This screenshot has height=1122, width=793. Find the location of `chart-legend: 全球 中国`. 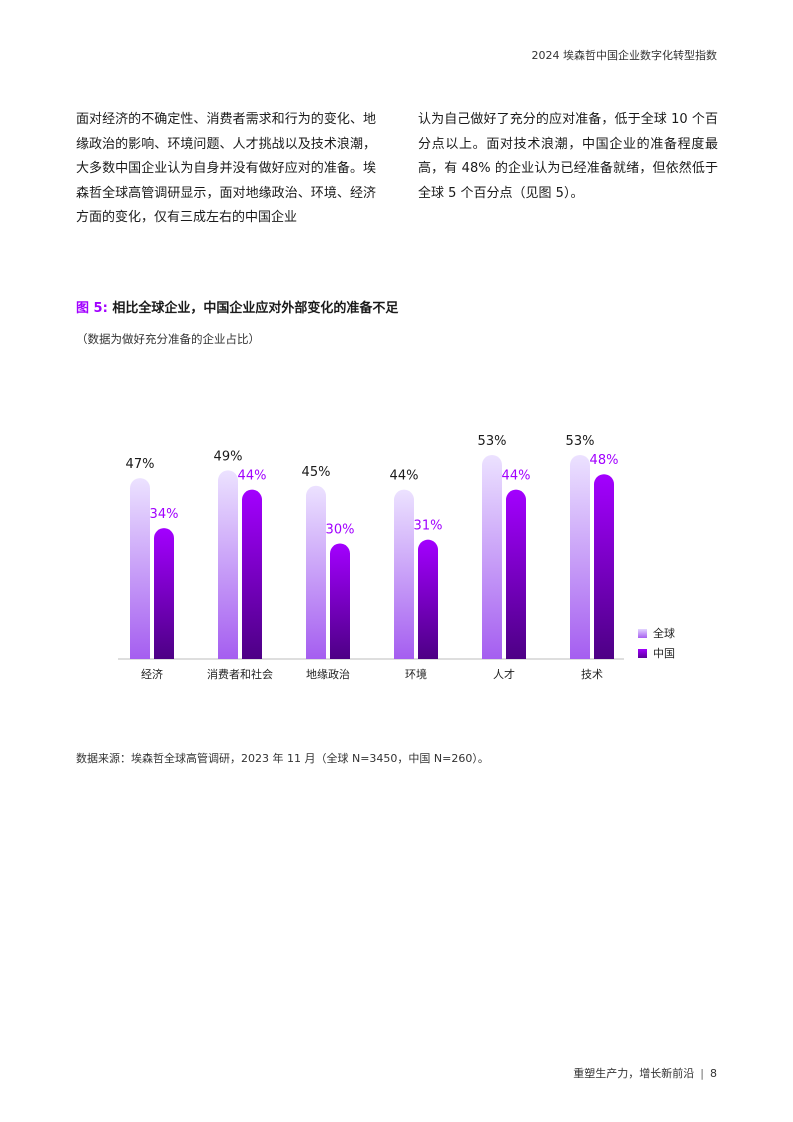

chart-legend: 全球 中国 is located at coordinates (656, 643).